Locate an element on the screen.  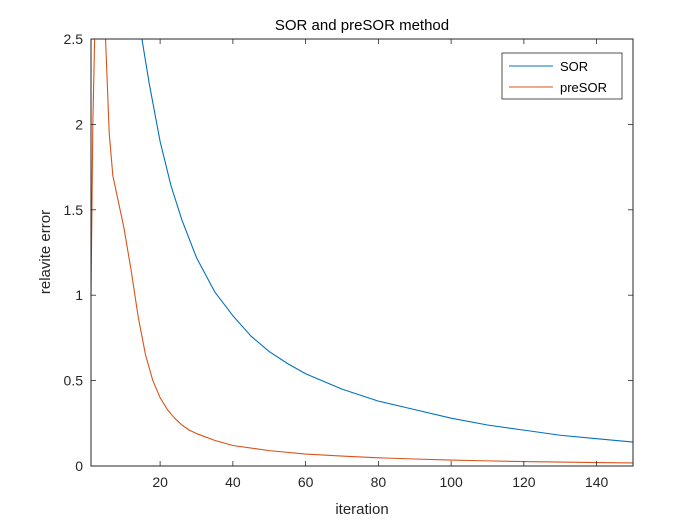
x-tick-label: 140 is located at coordinates (597, 482).